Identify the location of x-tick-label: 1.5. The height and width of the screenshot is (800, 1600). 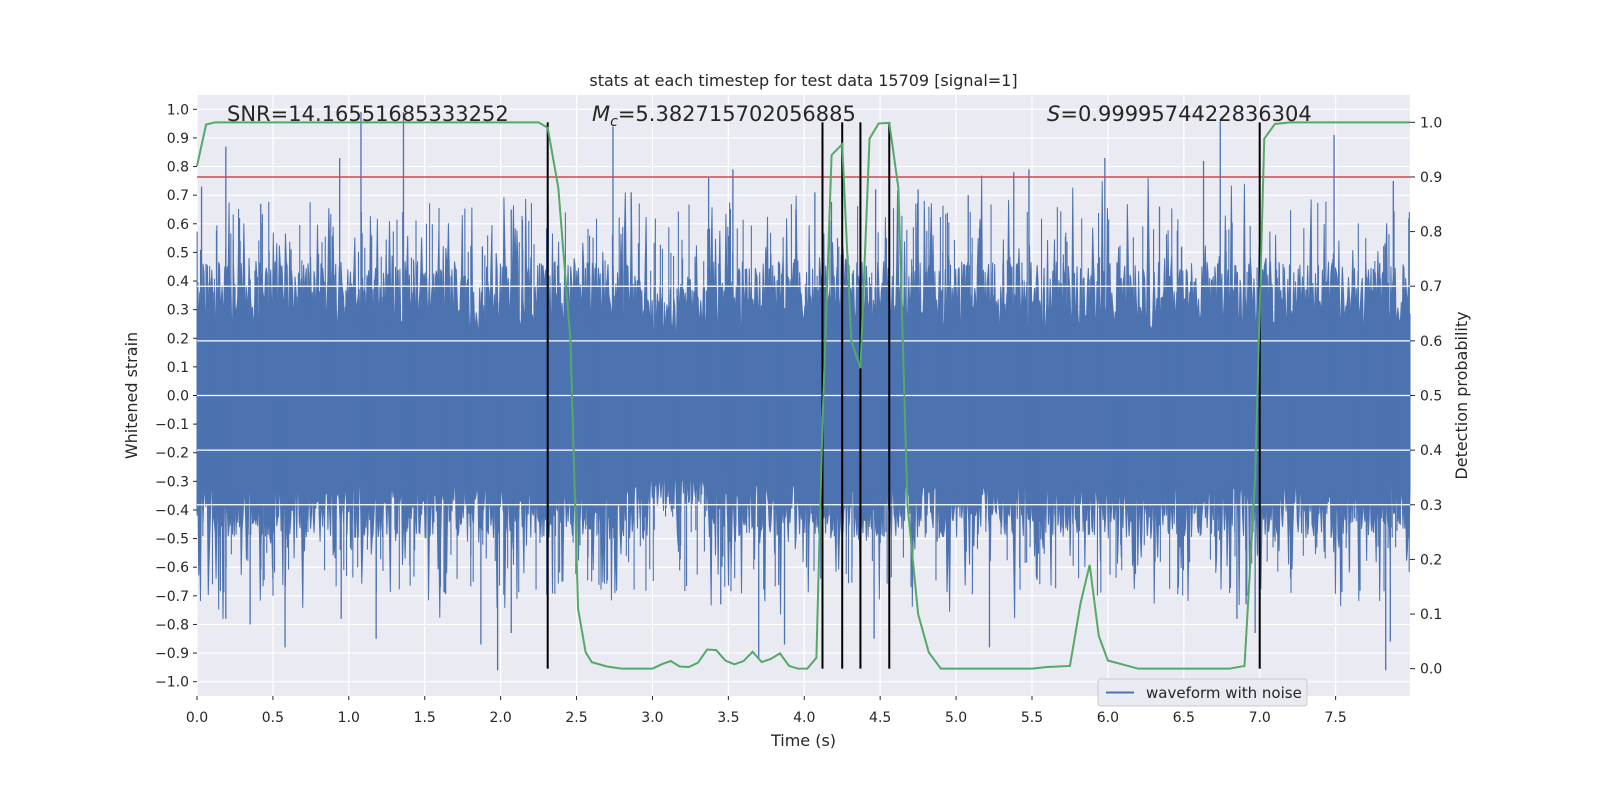
(425, 718).